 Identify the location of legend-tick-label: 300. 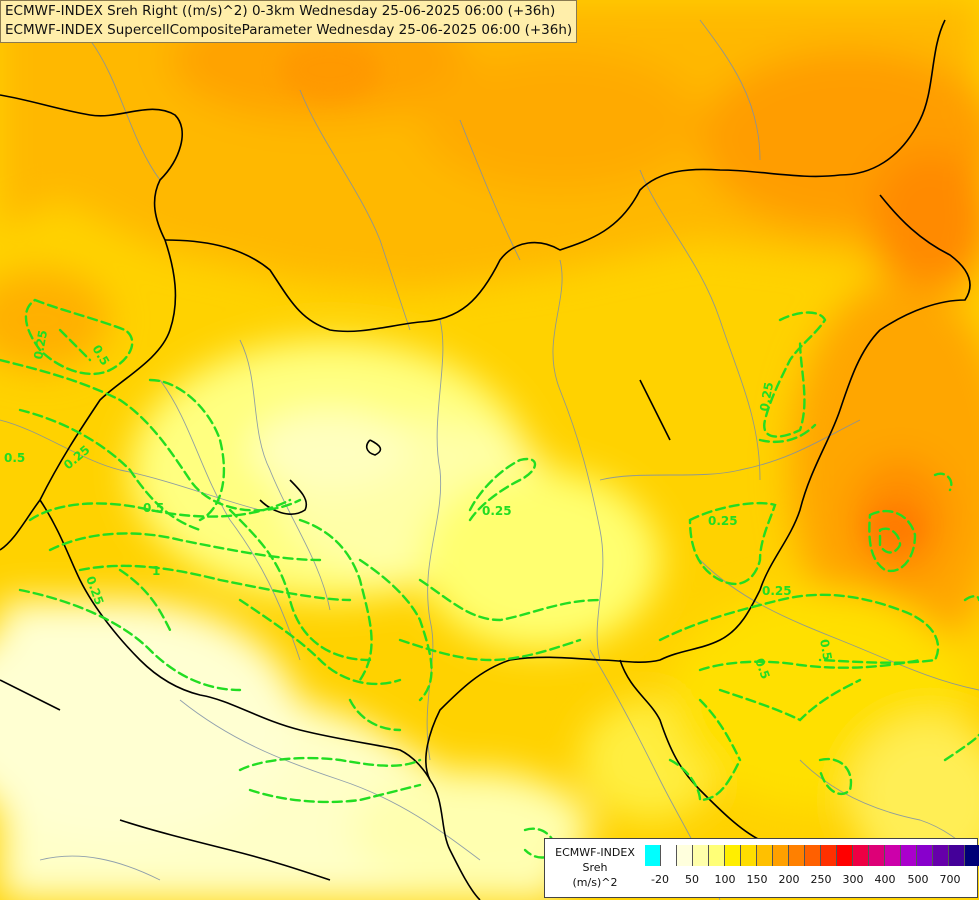
(853, 879).